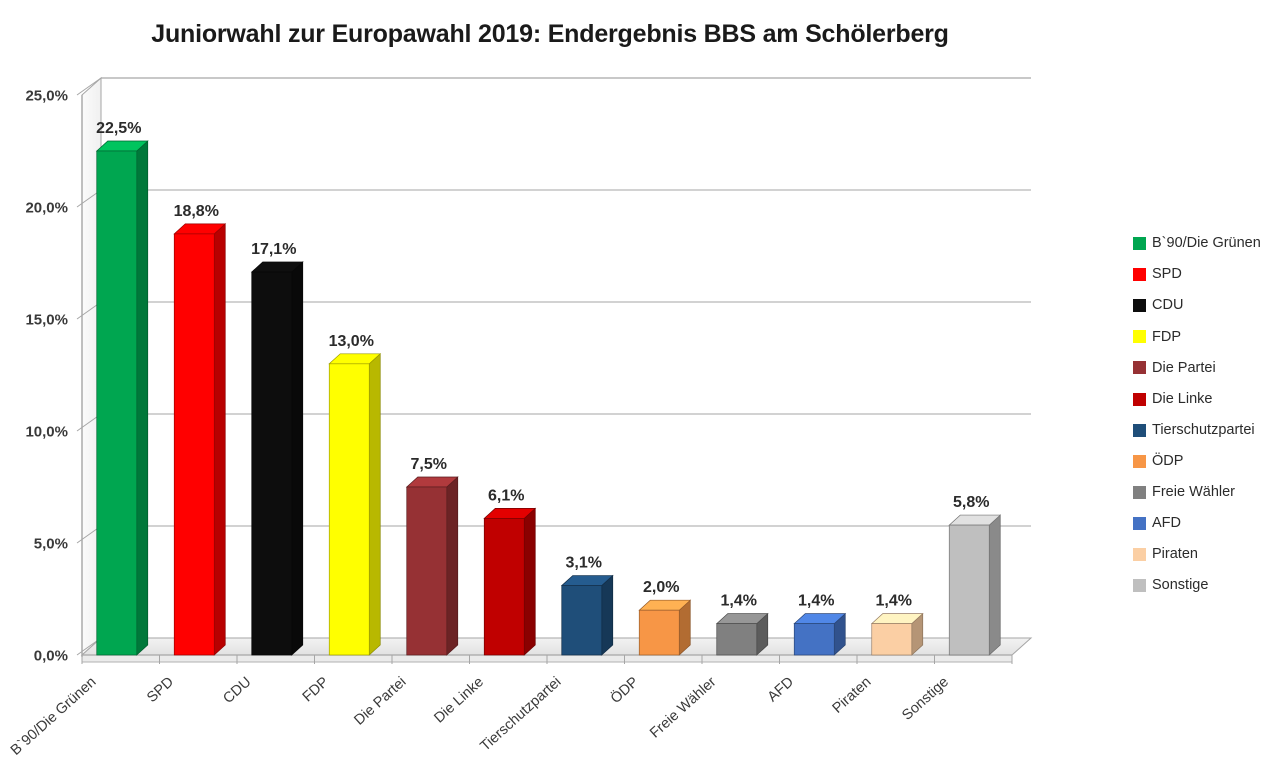 Image resolution: width=1280 pixels, height=781 pixels. Describe the element at coordinates (624, 690) in the screenshot. I see `x-axis-tick-label: ÖDP` at that location.